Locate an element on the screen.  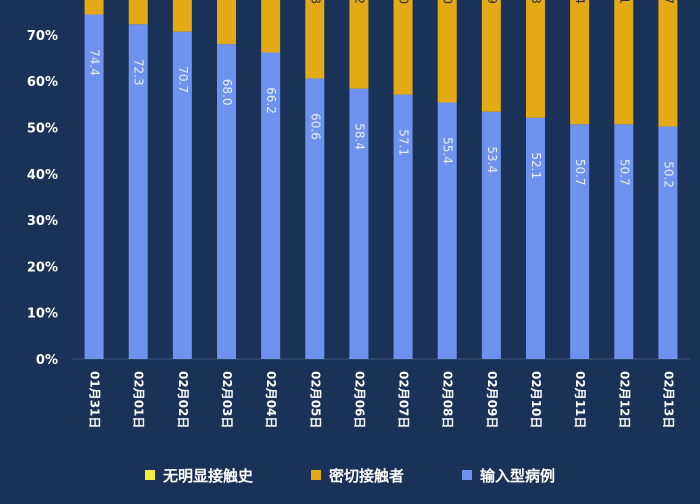
legend: 无明显接触史 密切接触者 输入型病例 is located at coordinates (350, 475).